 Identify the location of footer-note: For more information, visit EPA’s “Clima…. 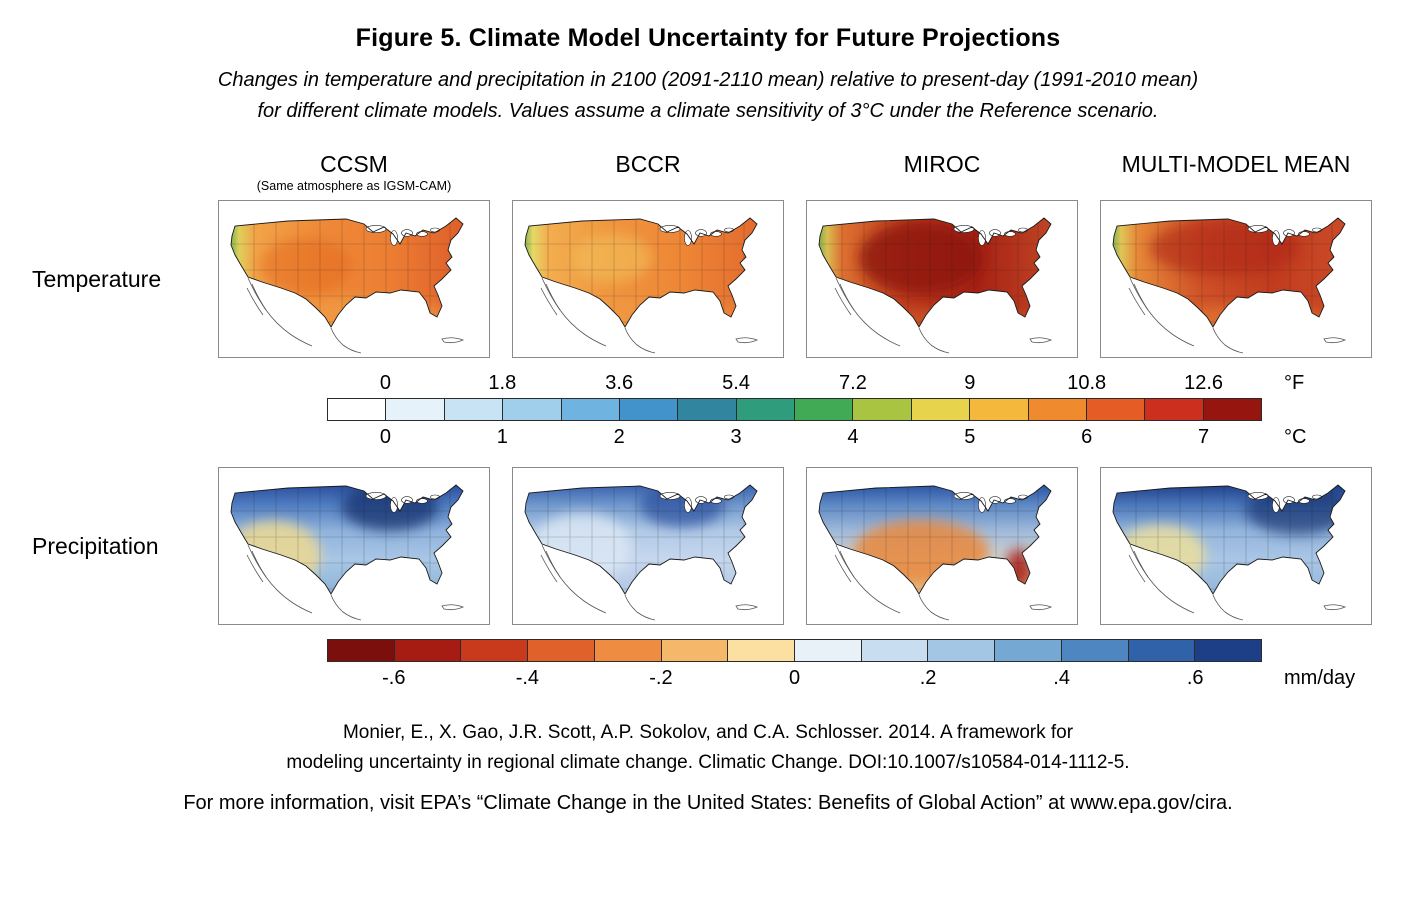
(708, 803).